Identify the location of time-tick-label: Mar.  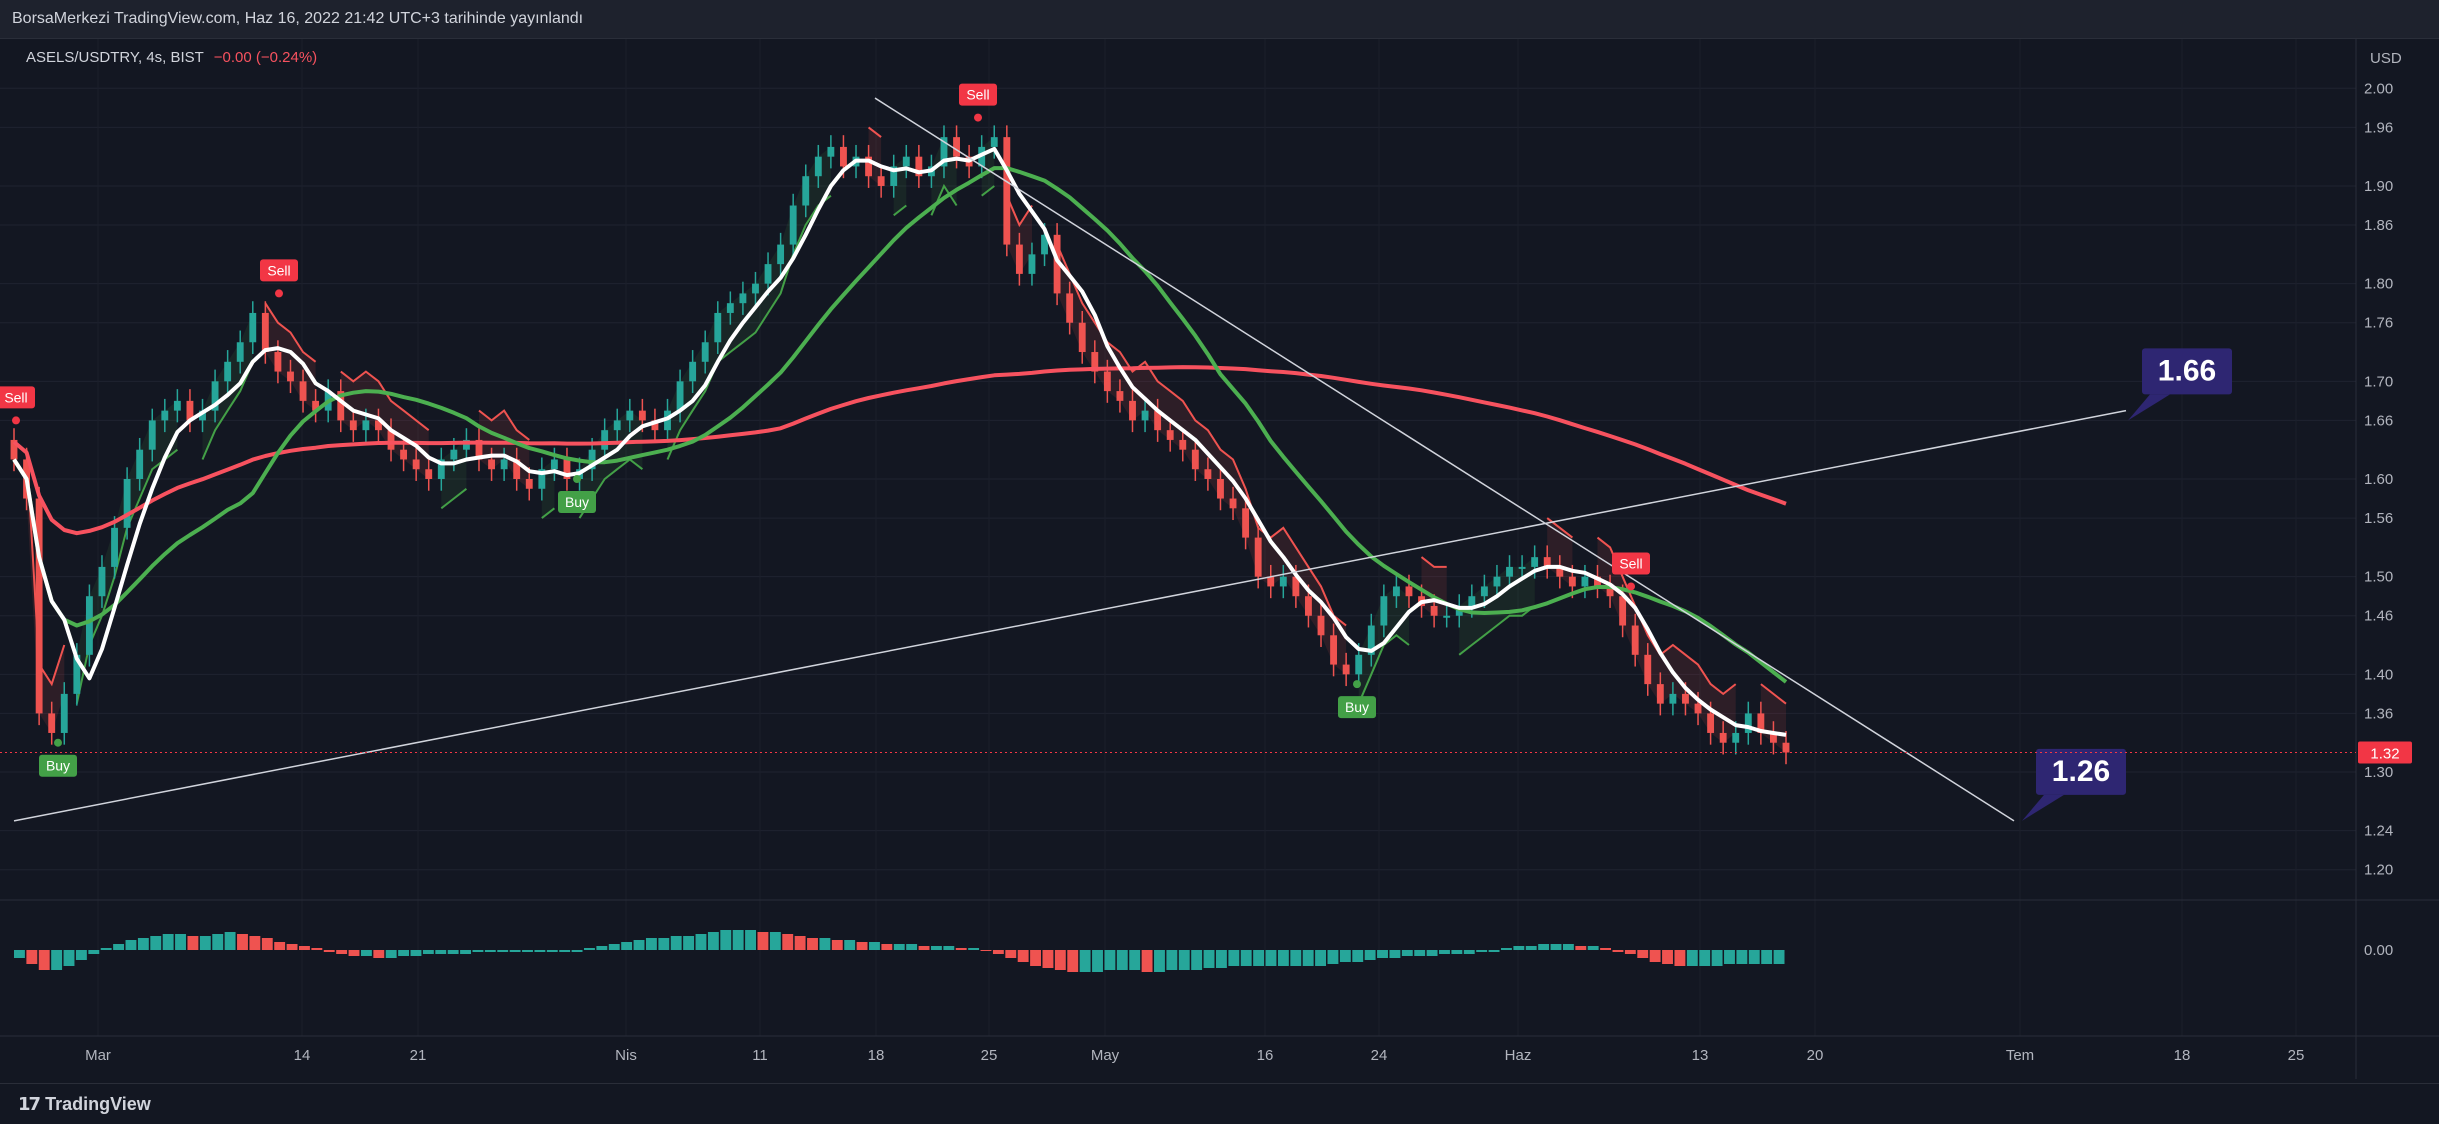
(98, 1055).